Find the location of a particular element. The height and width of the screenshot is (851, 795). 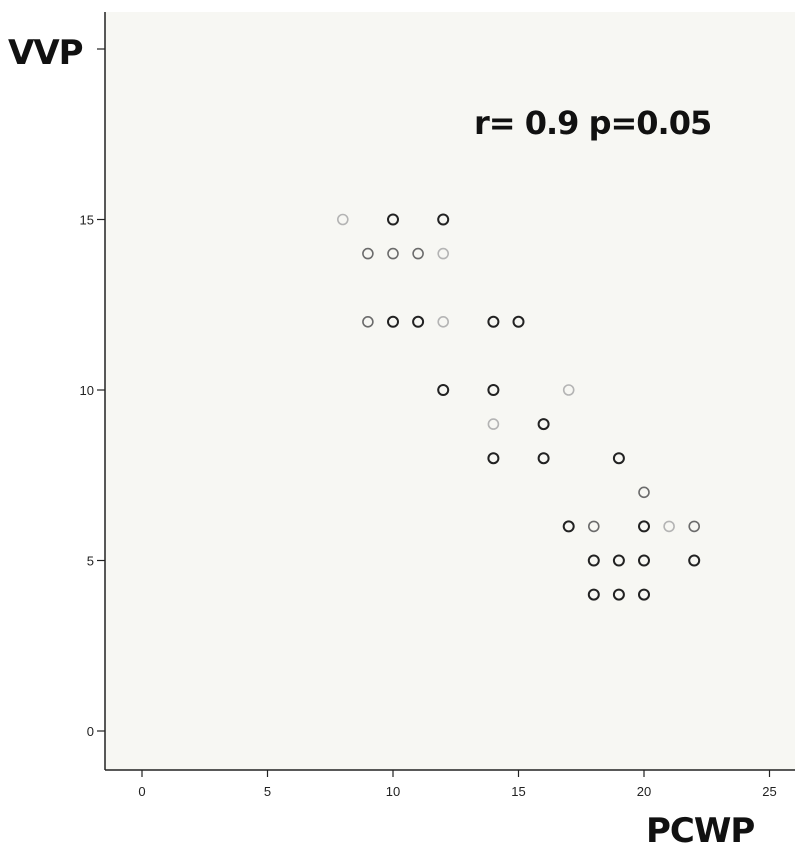

x-axis-label: PCWP is located at coordinates (700, 831).